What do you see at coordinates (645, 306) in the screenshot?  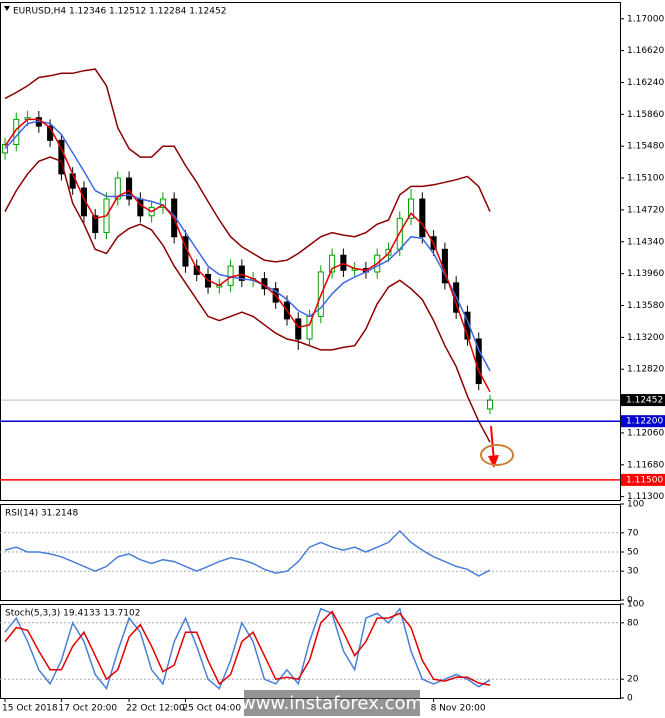 I see `y-tick-label: 1.13580` at bounding box center [645, 306].